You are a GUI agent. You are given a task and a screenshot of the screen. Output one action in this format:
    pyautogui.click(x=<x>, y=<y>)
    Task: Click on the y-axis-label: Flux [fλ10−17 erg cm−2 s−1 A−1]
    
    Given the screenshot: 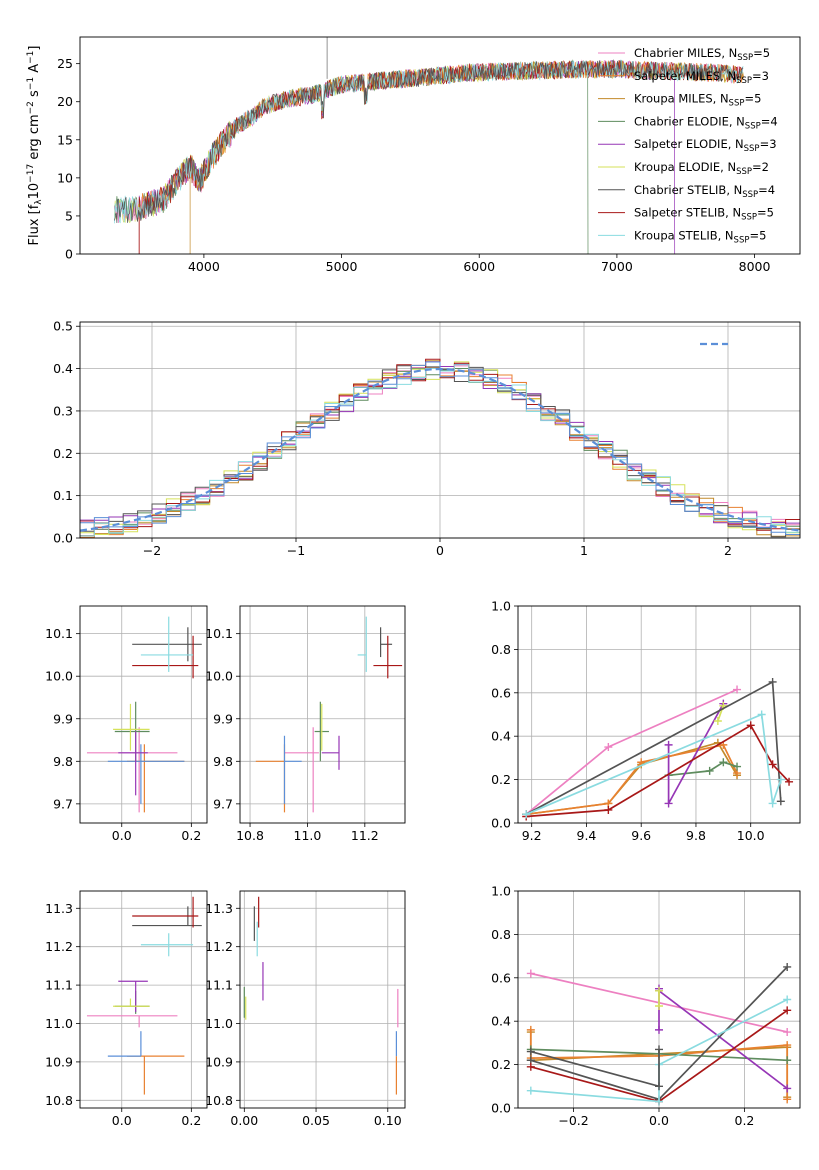 What is the action you would take?
    pyautogui.click(x=35, y=146)
    